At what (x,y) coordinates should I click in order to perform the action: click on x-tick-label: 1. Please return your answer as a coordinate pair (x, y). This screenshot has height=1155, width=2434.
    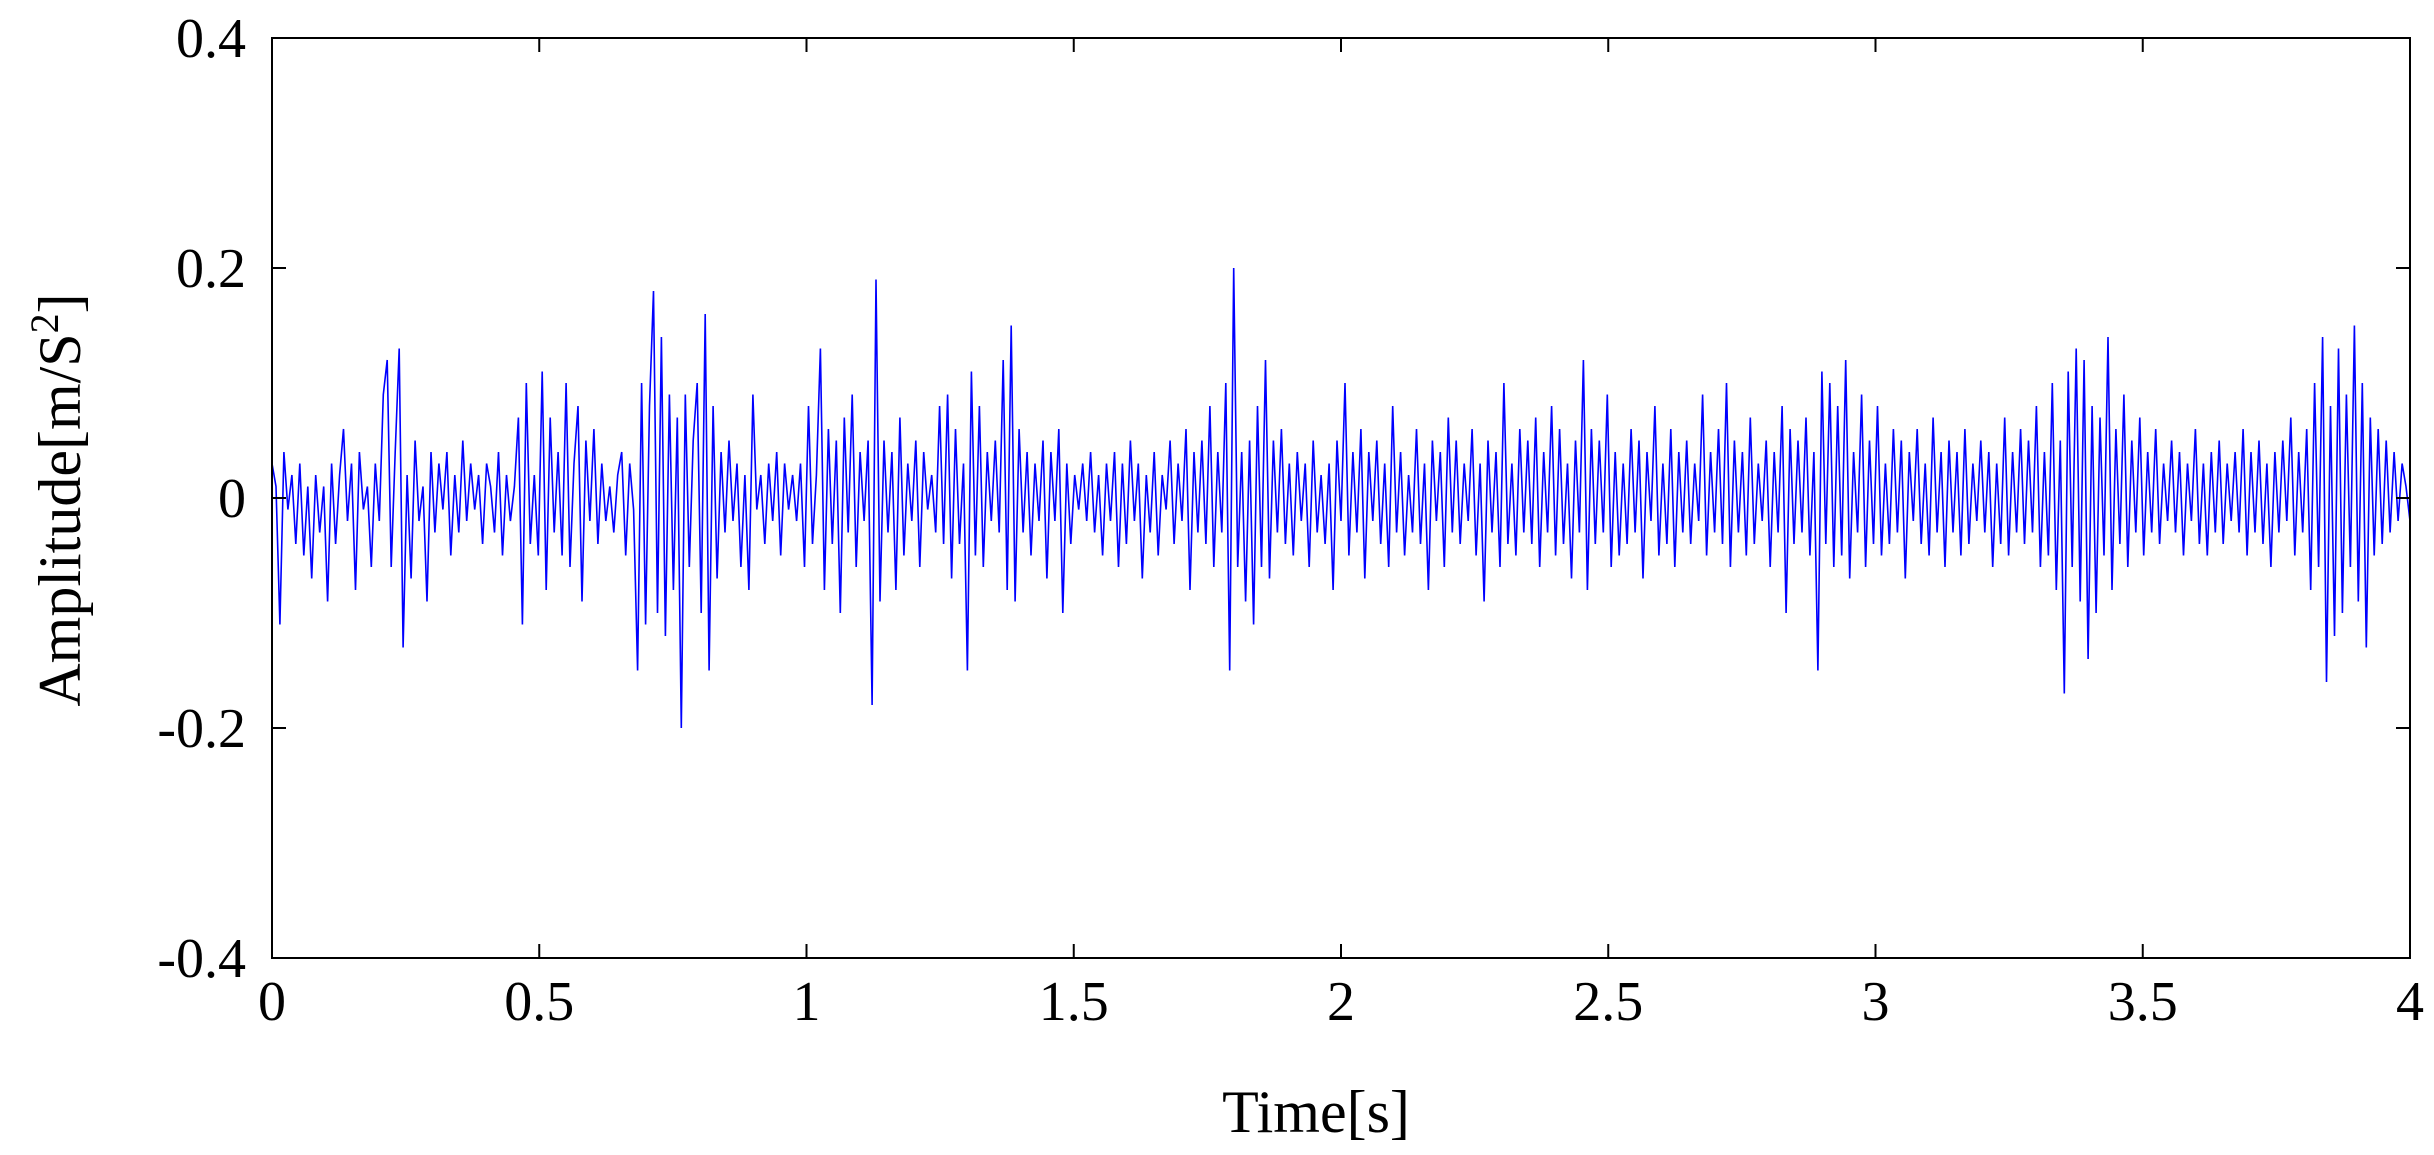
    Looking at the image, I should click on (807, 1002).